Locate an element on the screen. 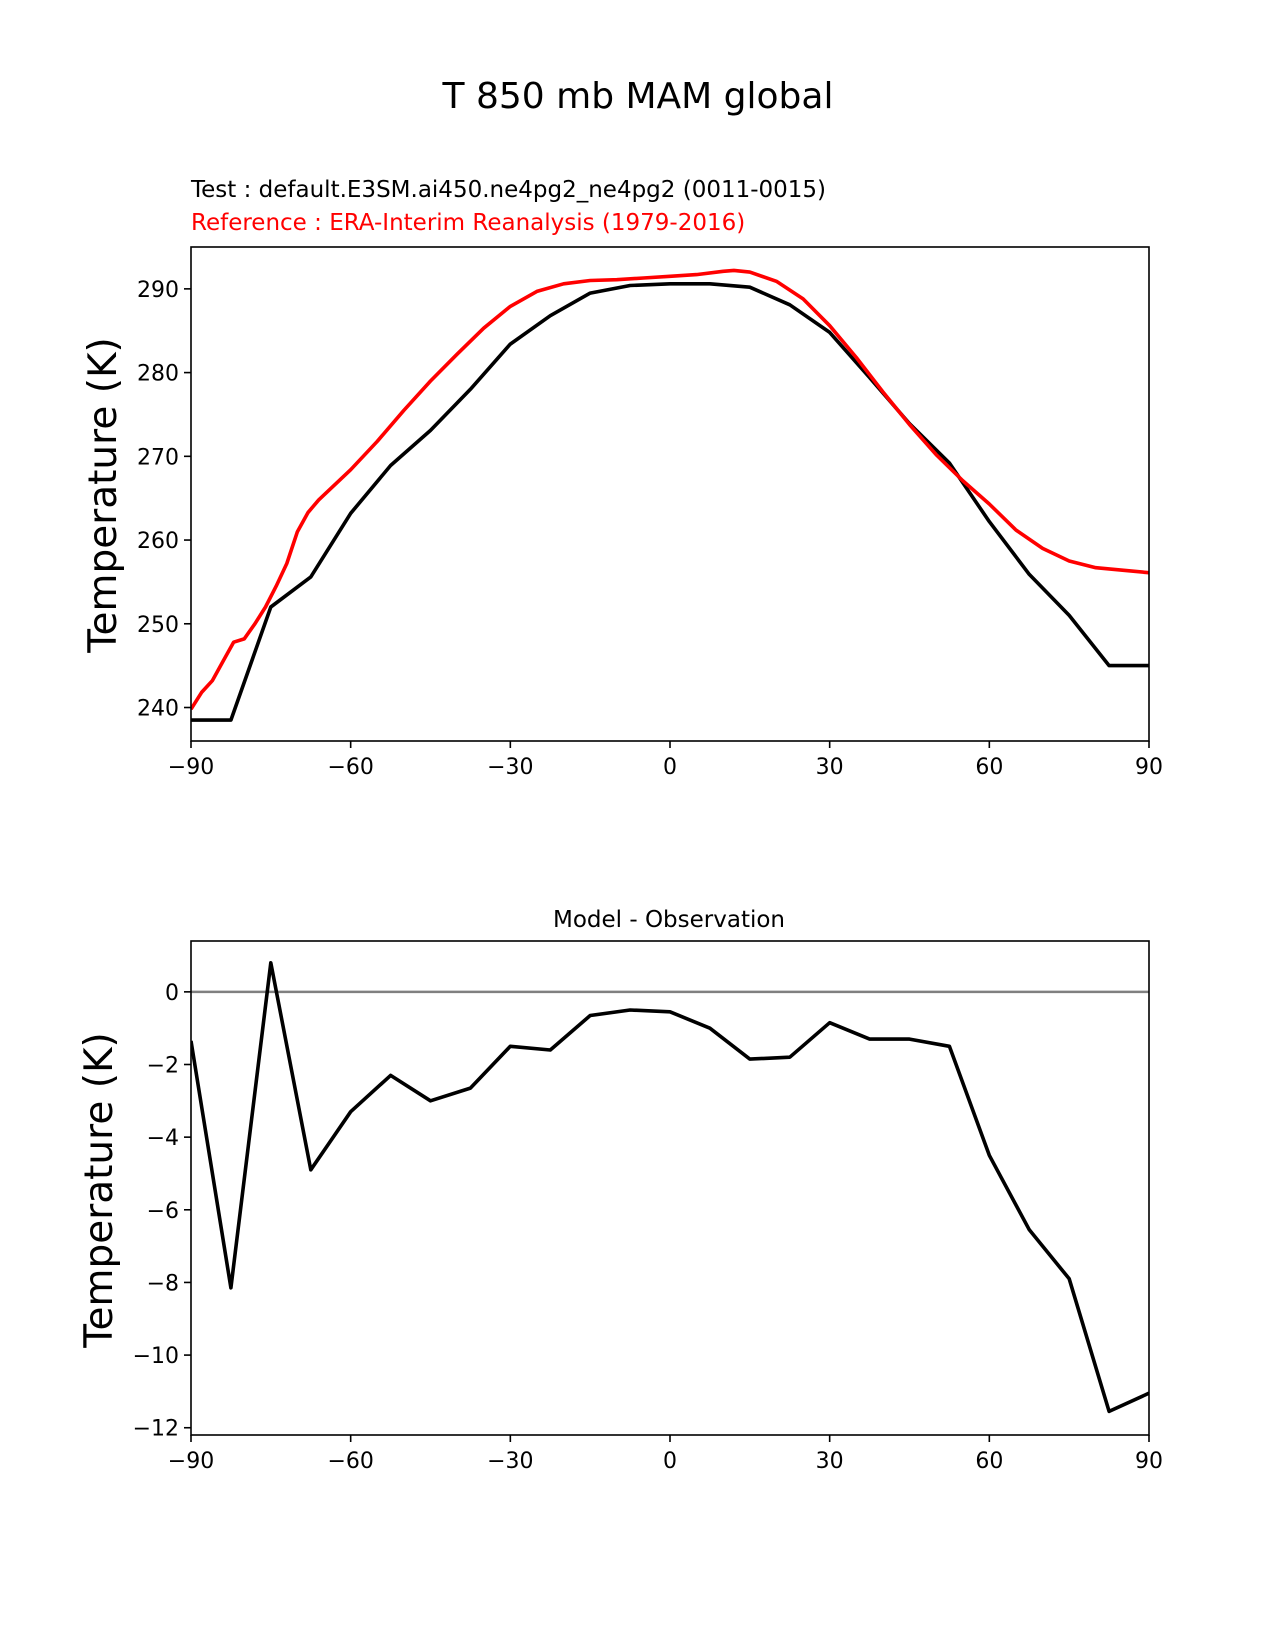 The height and width of the screenshot is (1650, 1275). bottom-y-tick-label: −4 is located at coordinates (163, 1138).